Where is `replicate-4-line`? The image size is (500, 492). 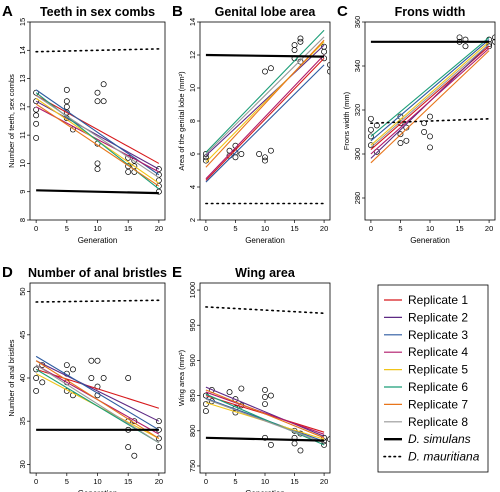
replicate-4-line is located at coordinates (265, 117).